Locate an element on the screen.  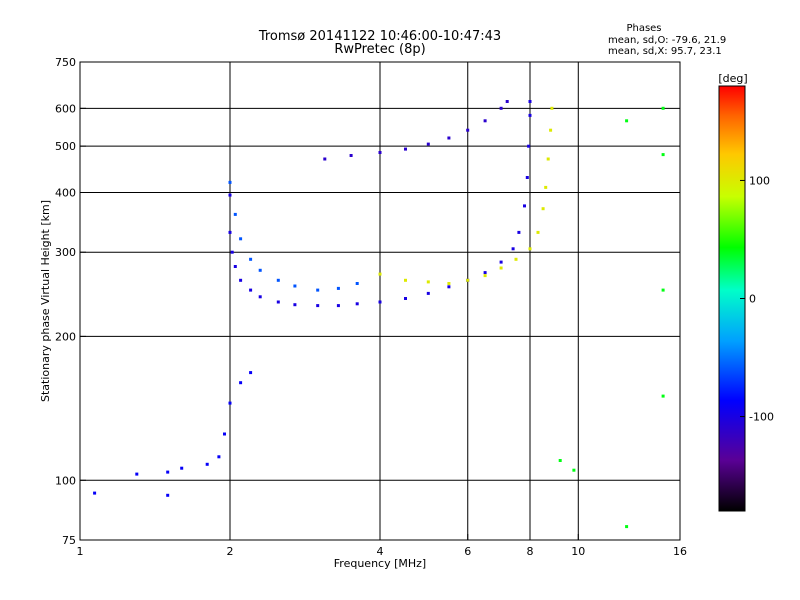
colorbar-label: [deg] is located at coordinates (732, 78).